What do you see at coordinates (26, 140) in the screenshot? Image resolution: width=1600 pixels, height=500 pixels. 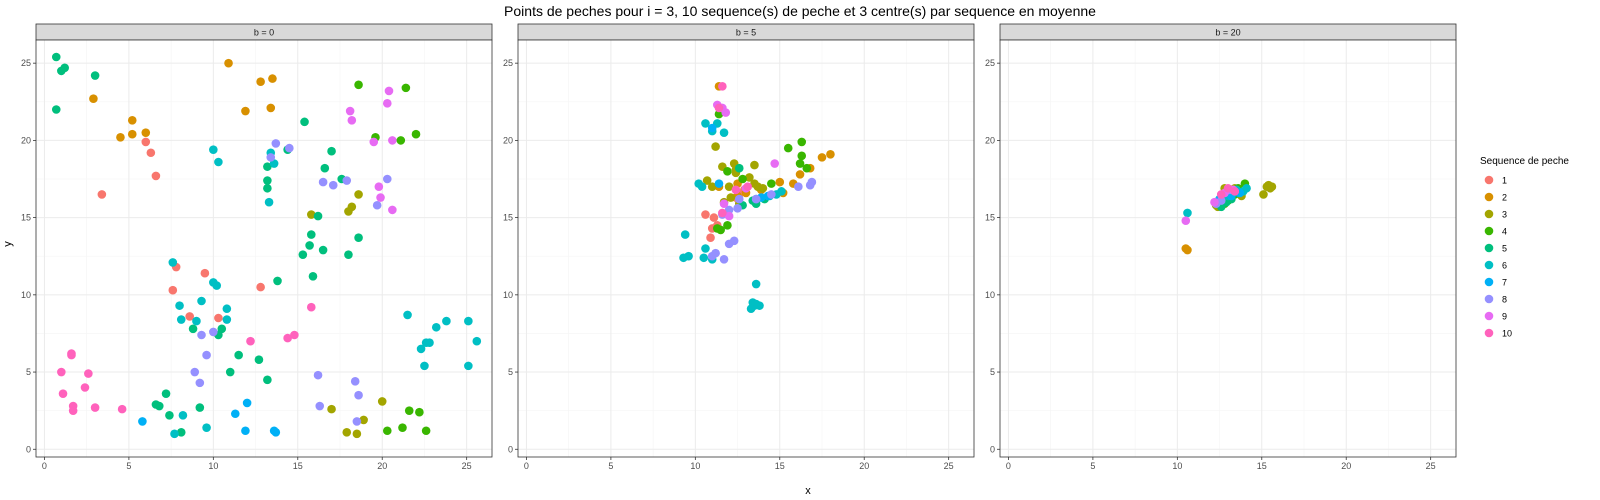 I see `y-tick-label: 20` at bounding box center [26, 140].